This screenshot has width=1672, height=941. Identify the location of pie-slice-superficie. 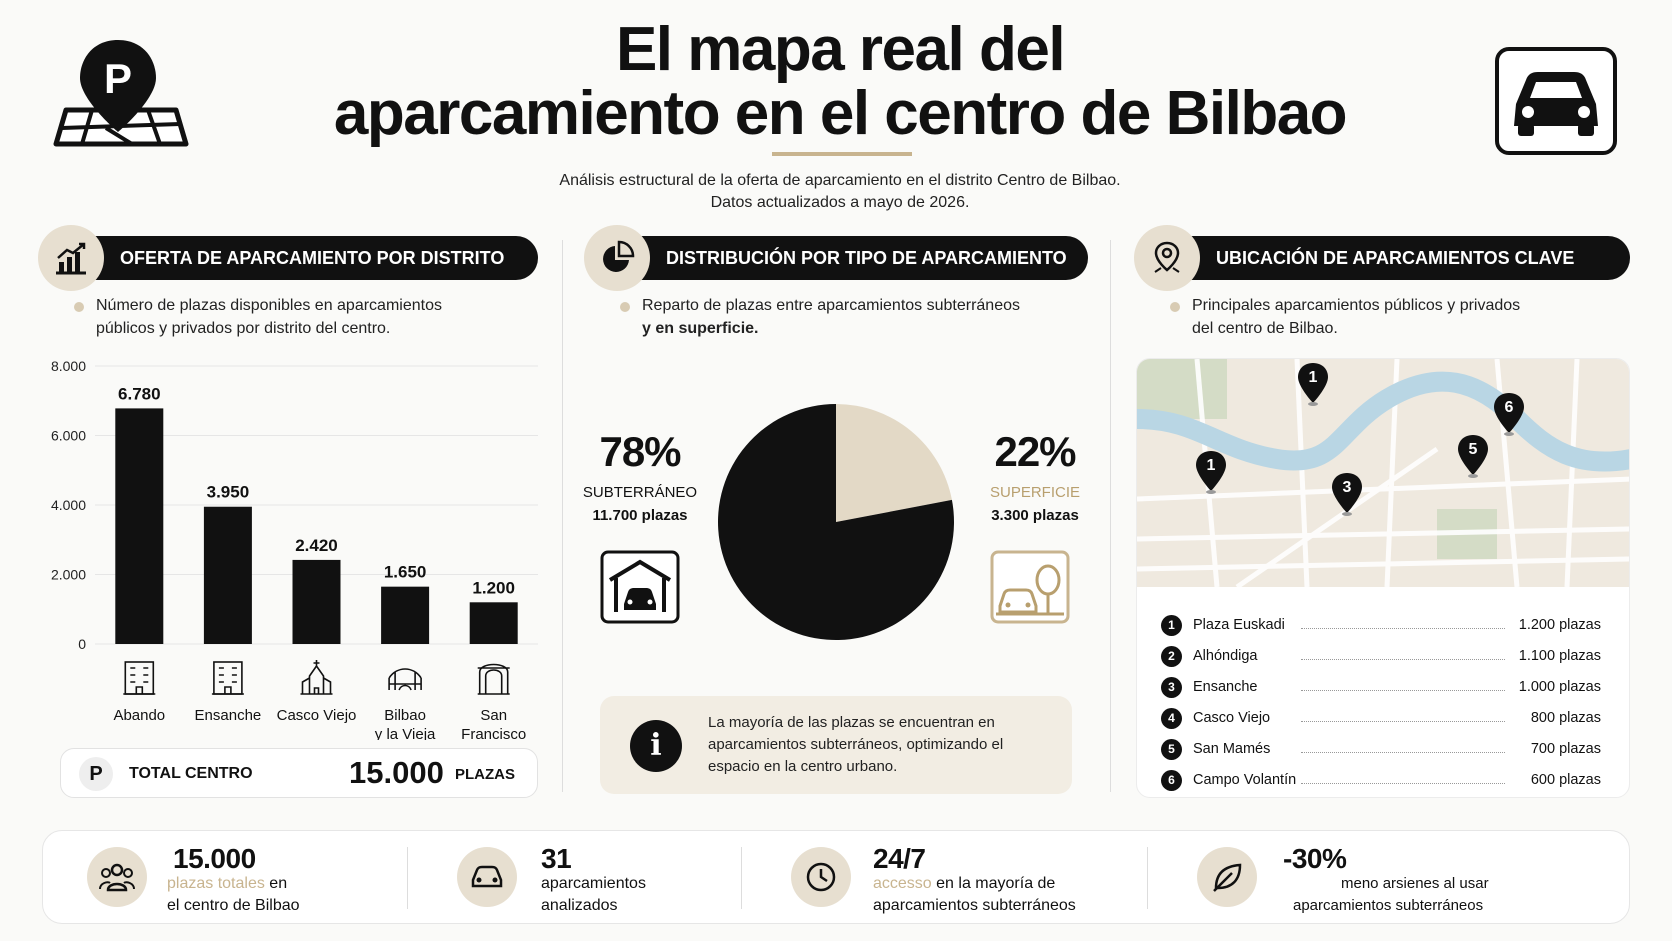
(894, 463).